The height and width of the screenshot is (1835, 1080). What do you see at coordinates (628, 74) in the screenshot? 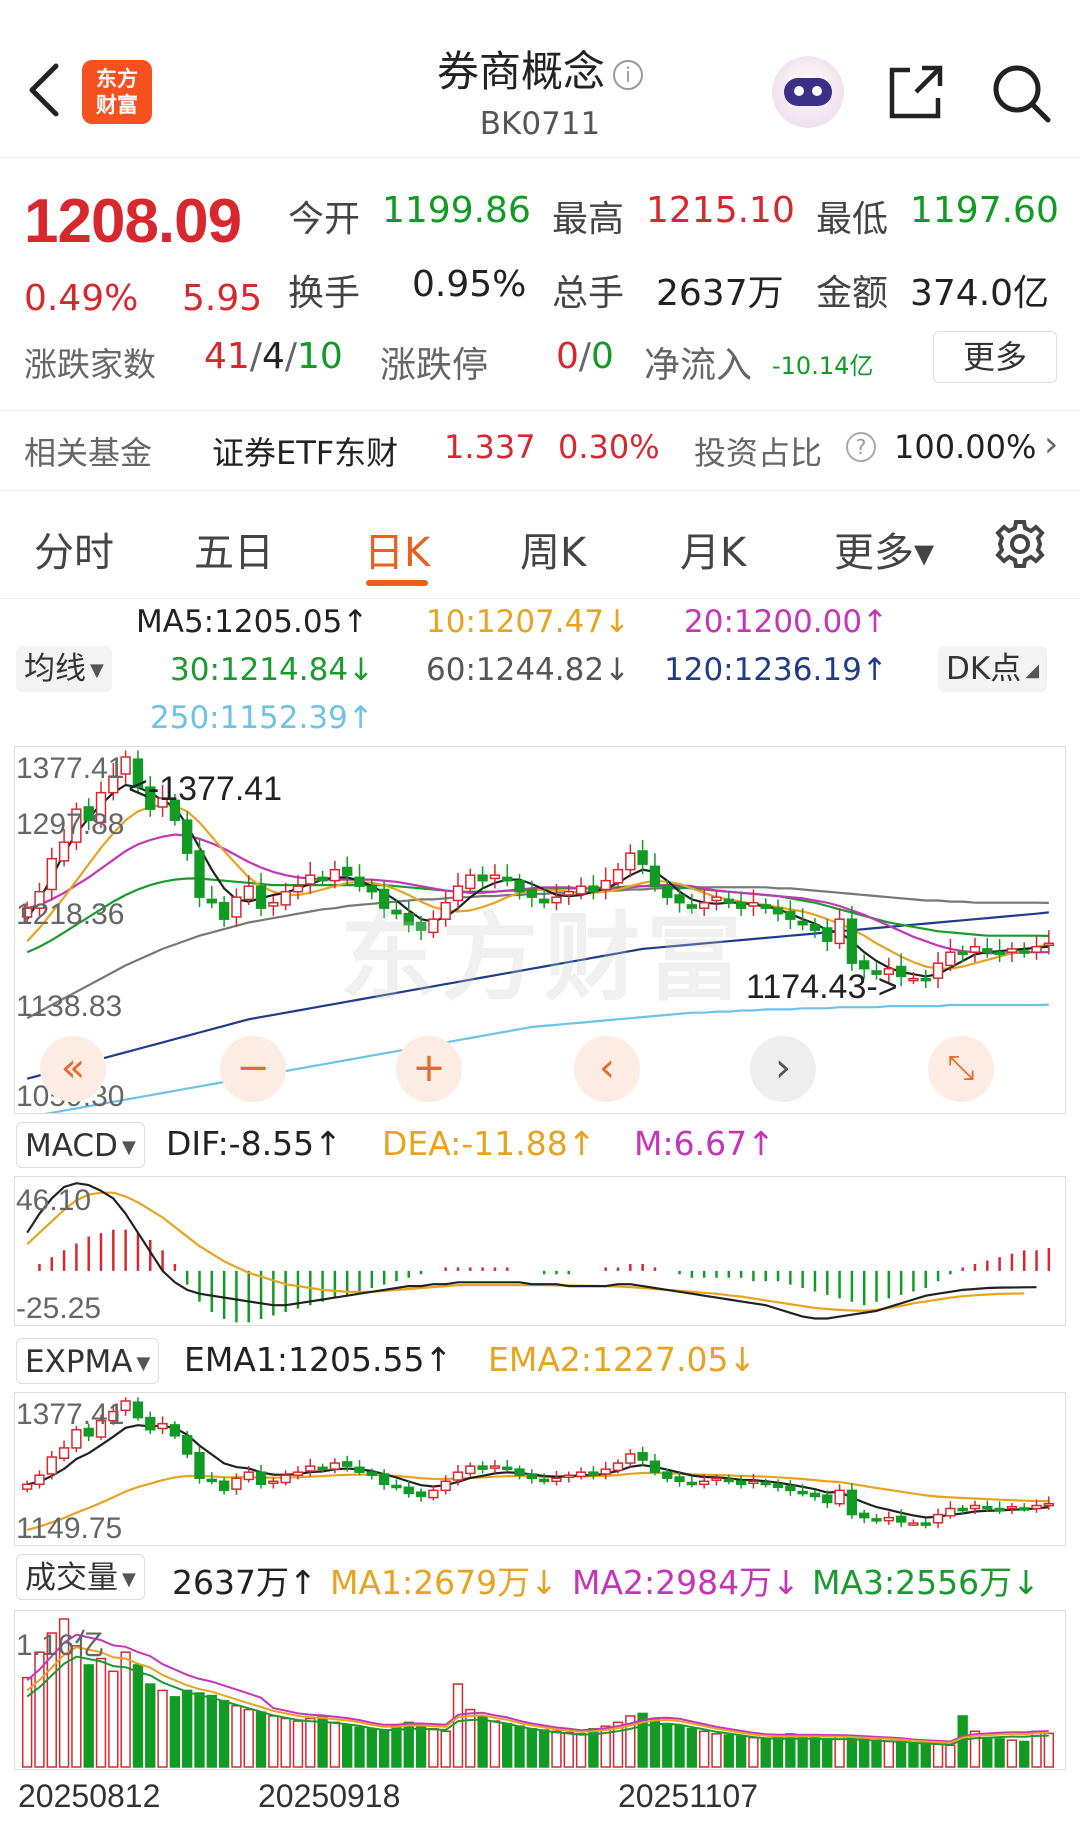
I see `info-icon: i` at bounding box center [628, 74].